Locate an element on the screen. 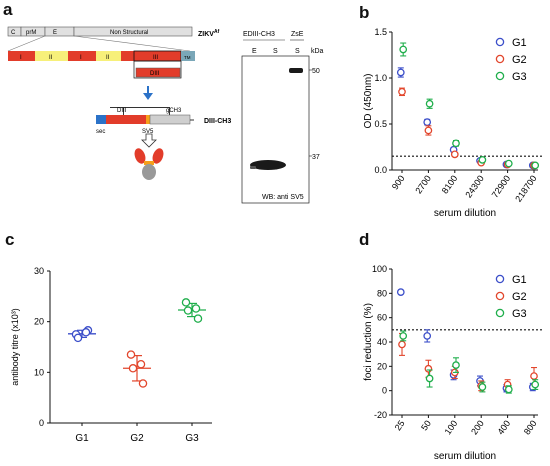 This screenshot has height=466, width=550. x-tick-label: 218700 is located at coordinates (525, 188).